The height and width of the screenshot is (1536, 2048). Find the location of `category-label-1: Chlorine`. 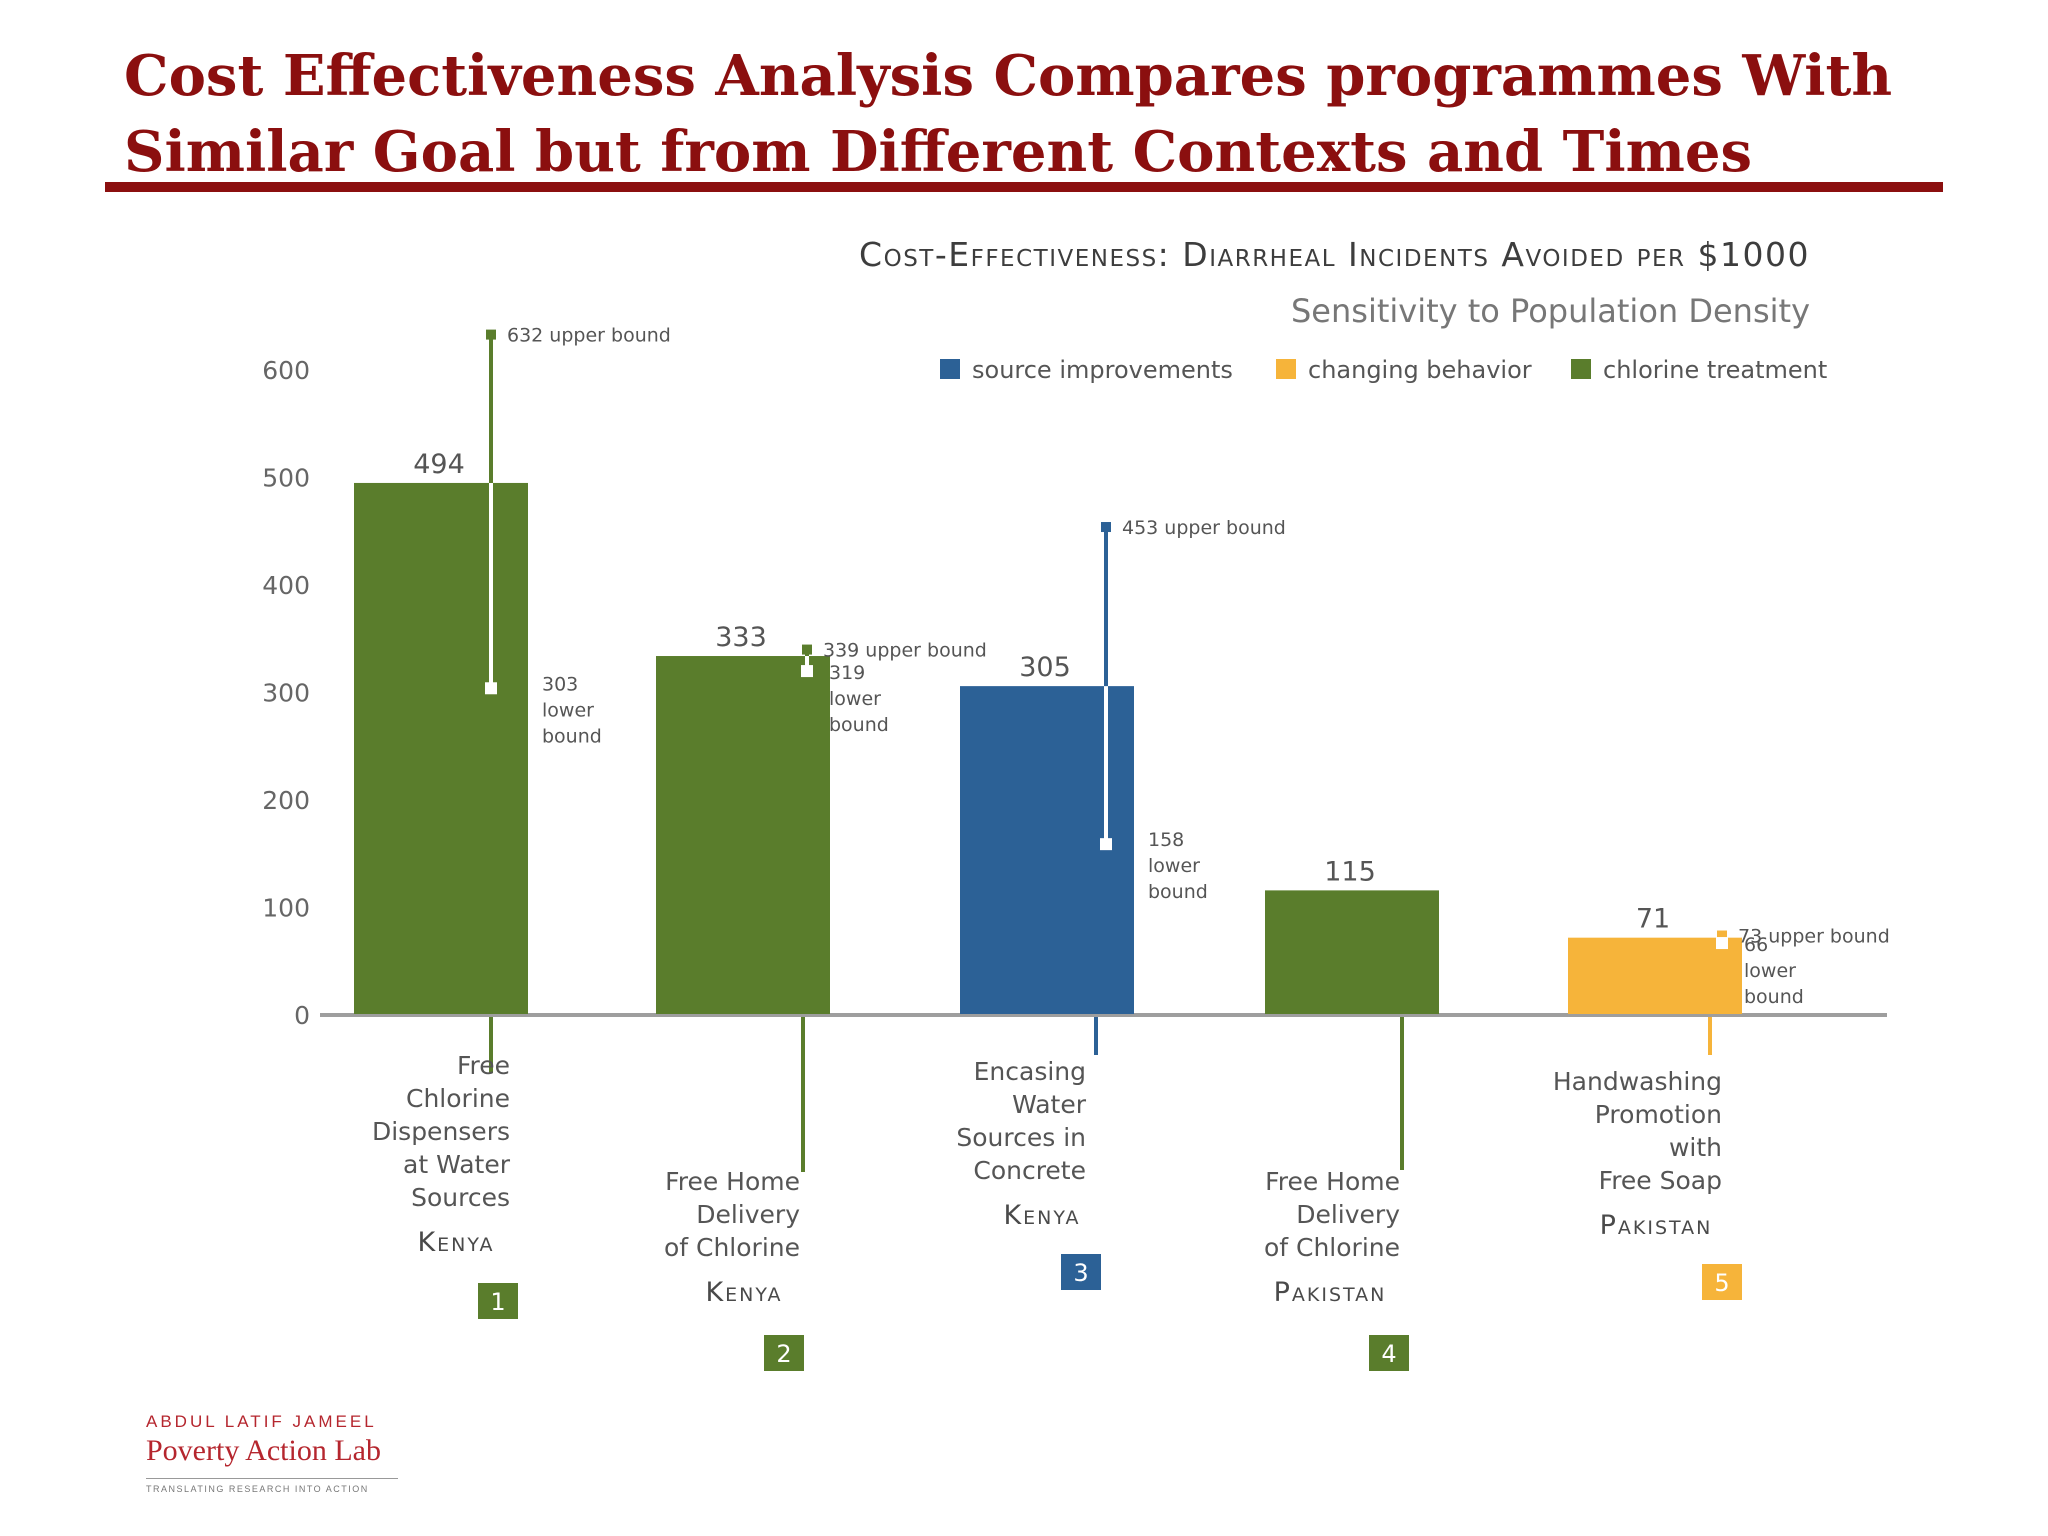

category-label-1: Chlorine is located at coordinates (458, 1098).